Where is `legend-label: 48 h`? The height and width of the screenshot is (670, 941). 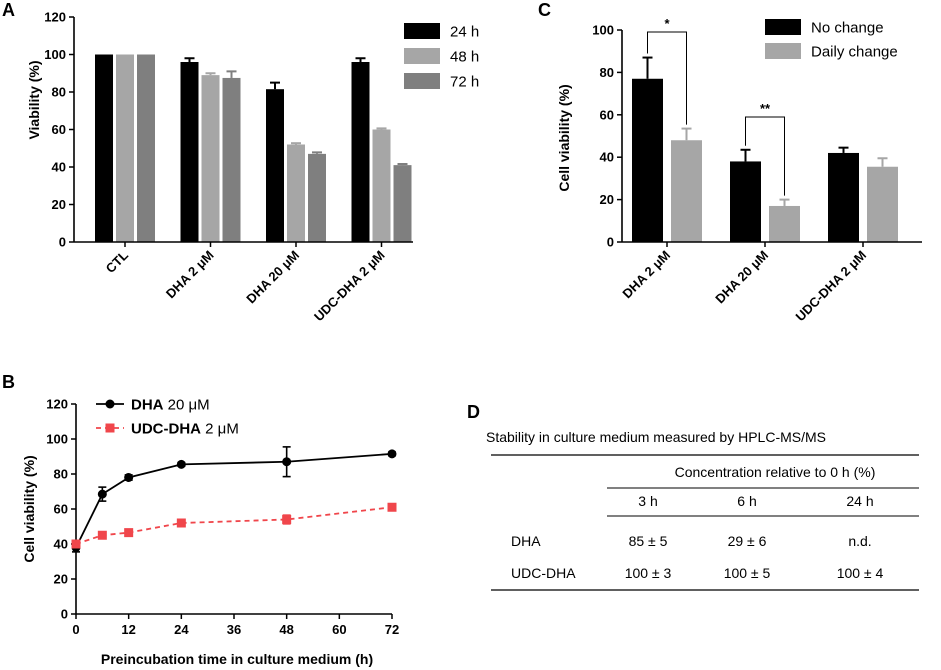
legend-label: 48 h is located at coordinates (464, 57).